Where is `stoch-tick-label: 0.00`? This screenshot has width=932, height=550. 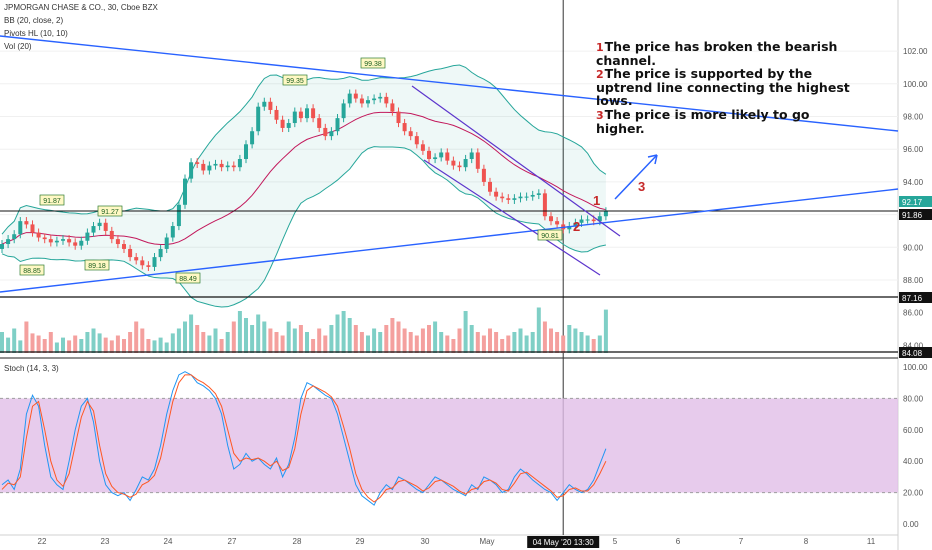 stoch-tick-label: 0.00 is located at coordinates (911, 524).